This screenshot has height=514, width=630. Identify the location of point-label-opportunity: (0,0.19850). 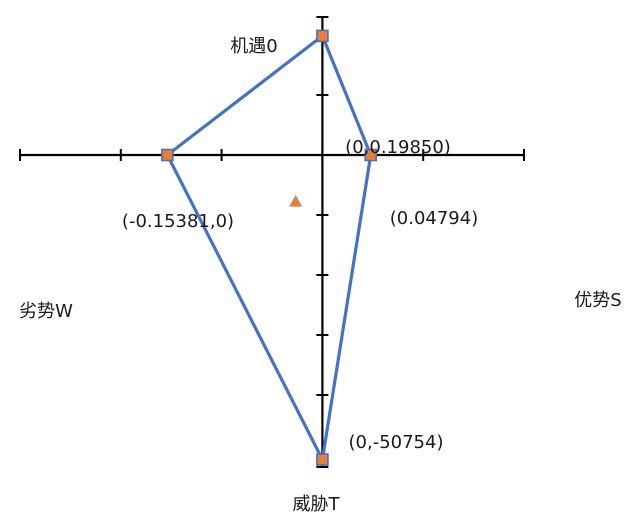
(398, 147).